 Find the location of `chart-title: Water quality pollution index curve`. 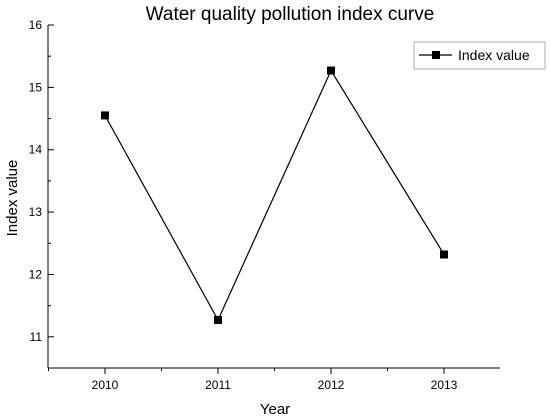

chart-title: Water quality pollution index curve is located at coordinates (290, 14).